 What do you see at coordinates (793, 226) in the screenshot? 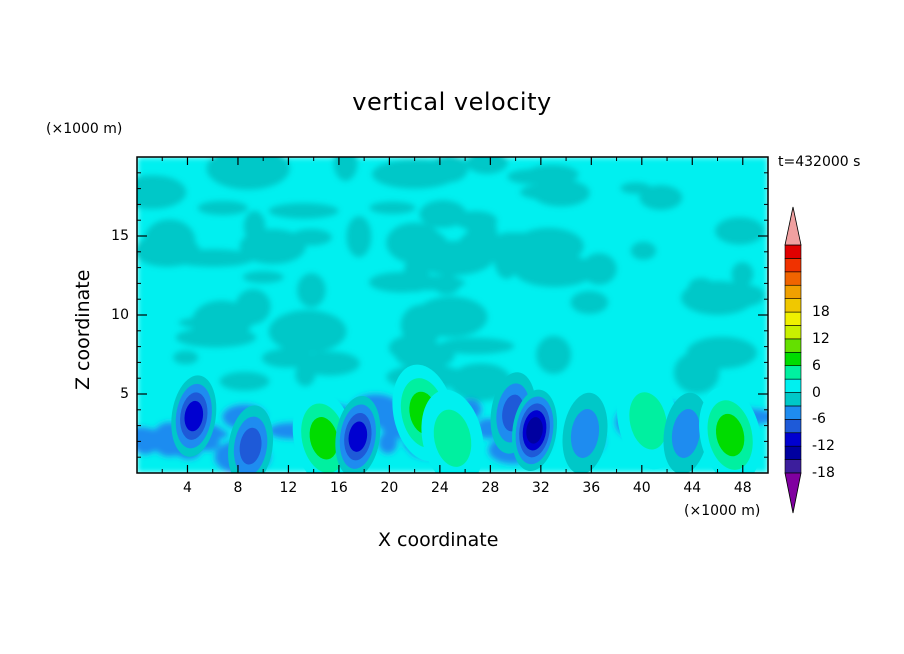
I see `colorbar-max-arrow` at bounding box center [793, 226].